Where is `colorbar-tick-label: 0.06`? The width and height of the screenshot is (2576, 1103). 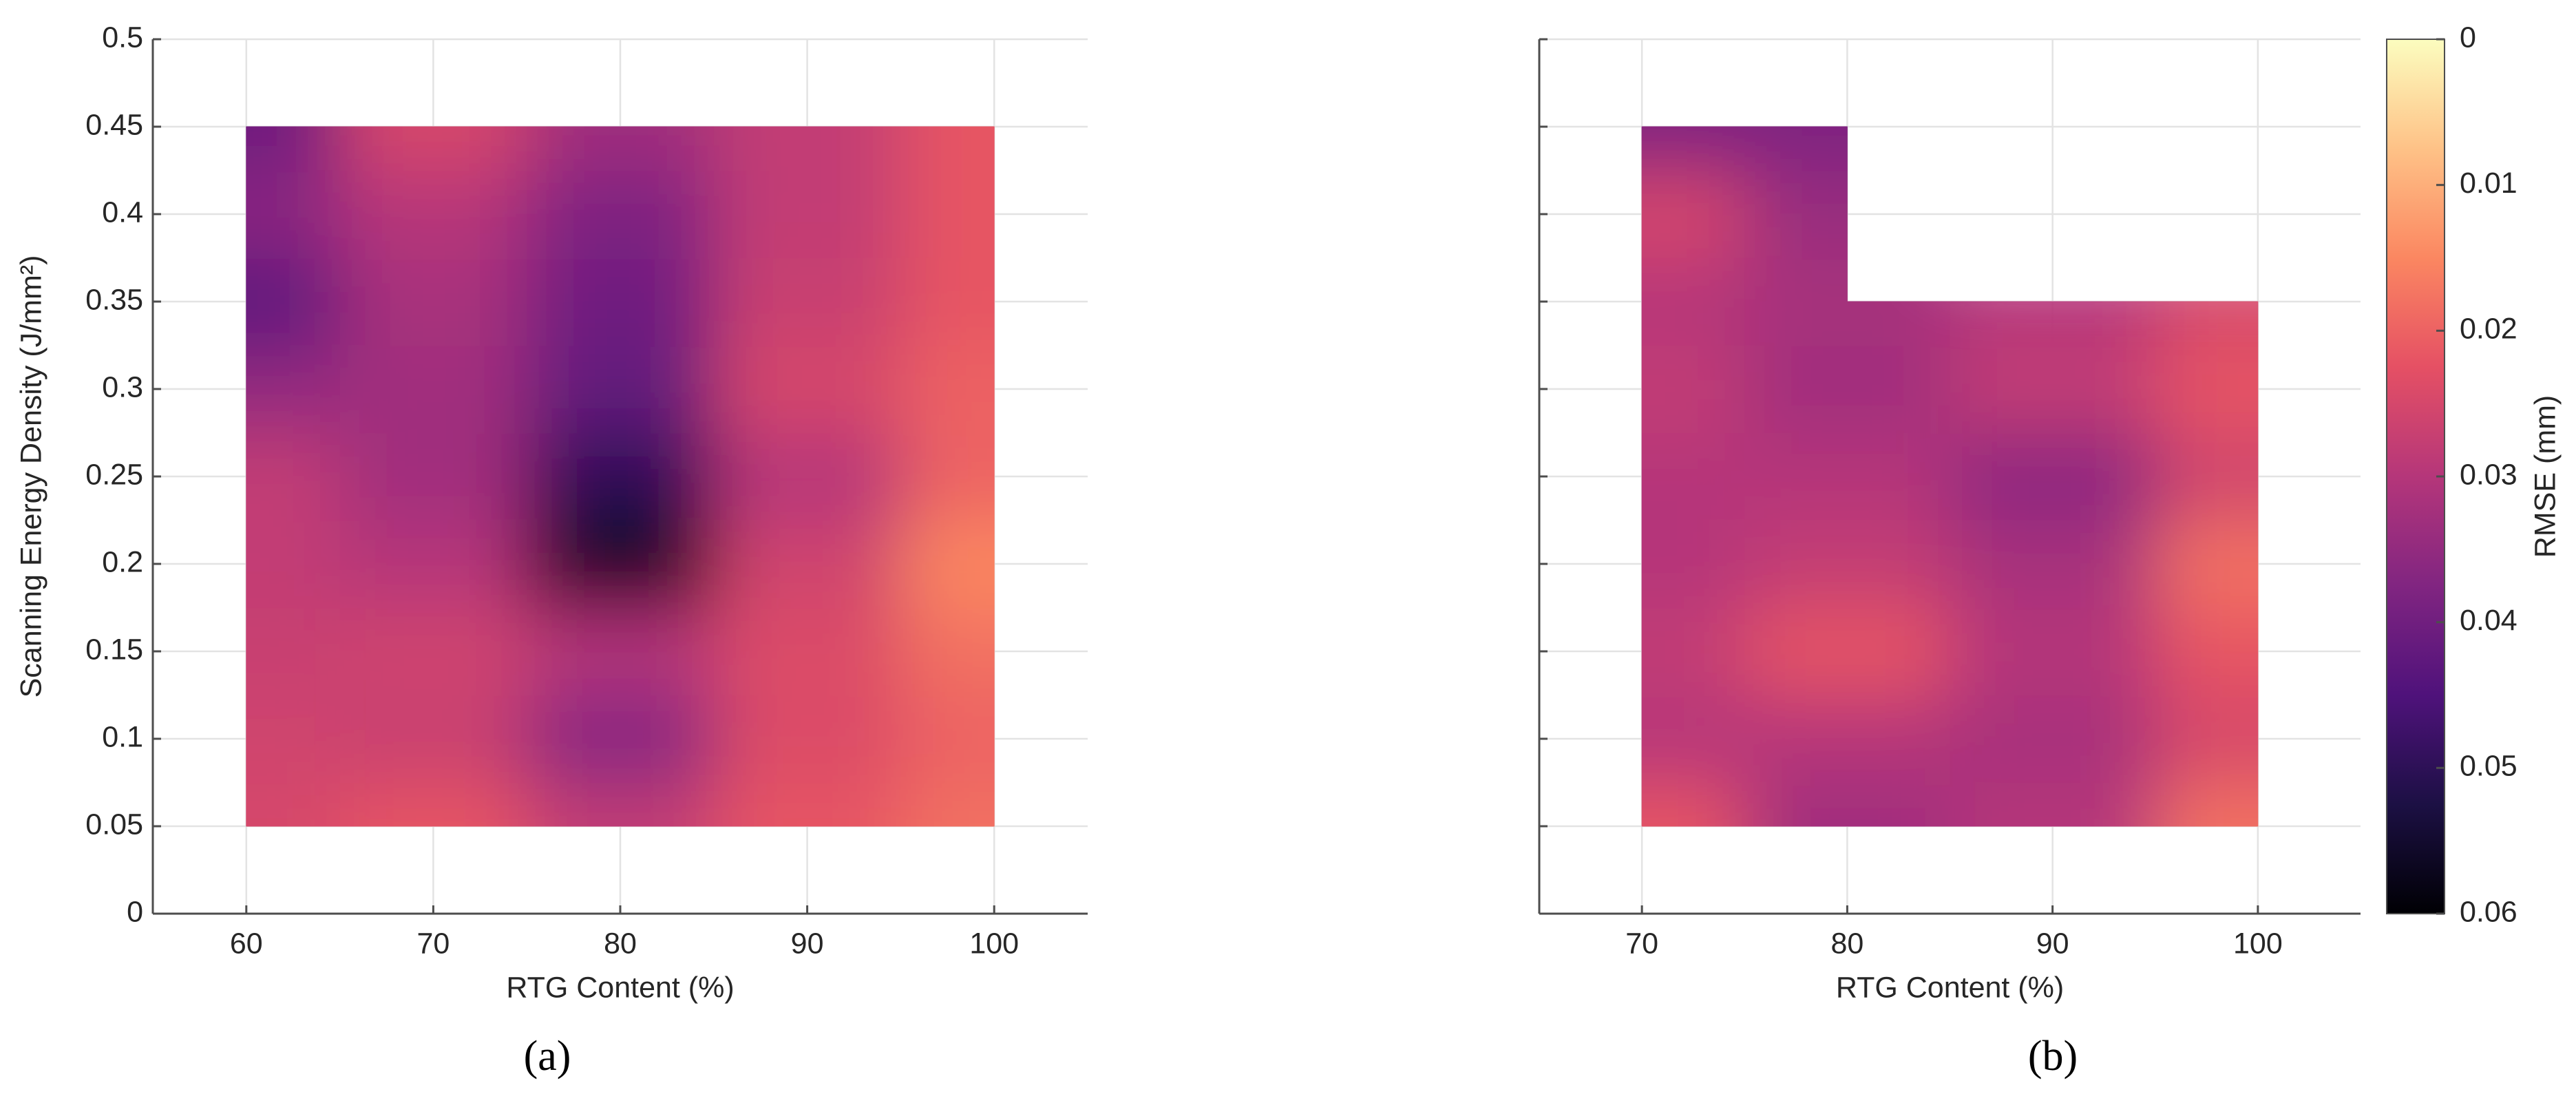 colorbar-tick-label: 0.06 is located at coordinates (2489, 912).